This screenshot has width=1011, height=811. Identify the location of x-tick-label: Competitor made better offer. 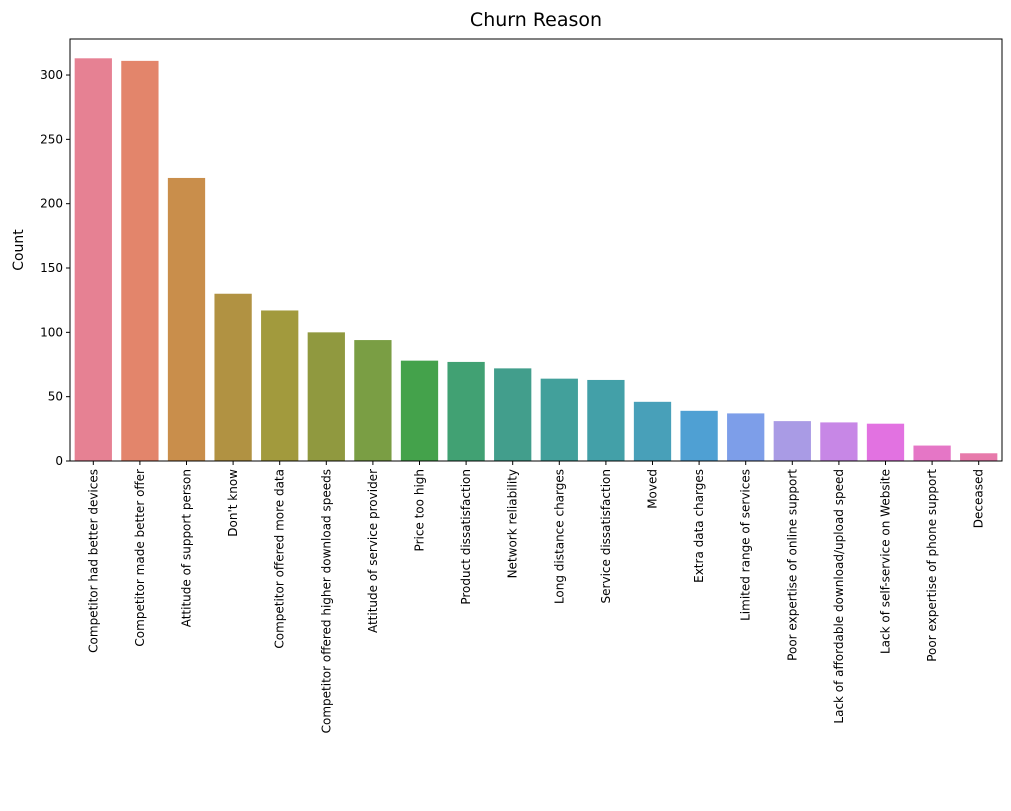
(140, 558).